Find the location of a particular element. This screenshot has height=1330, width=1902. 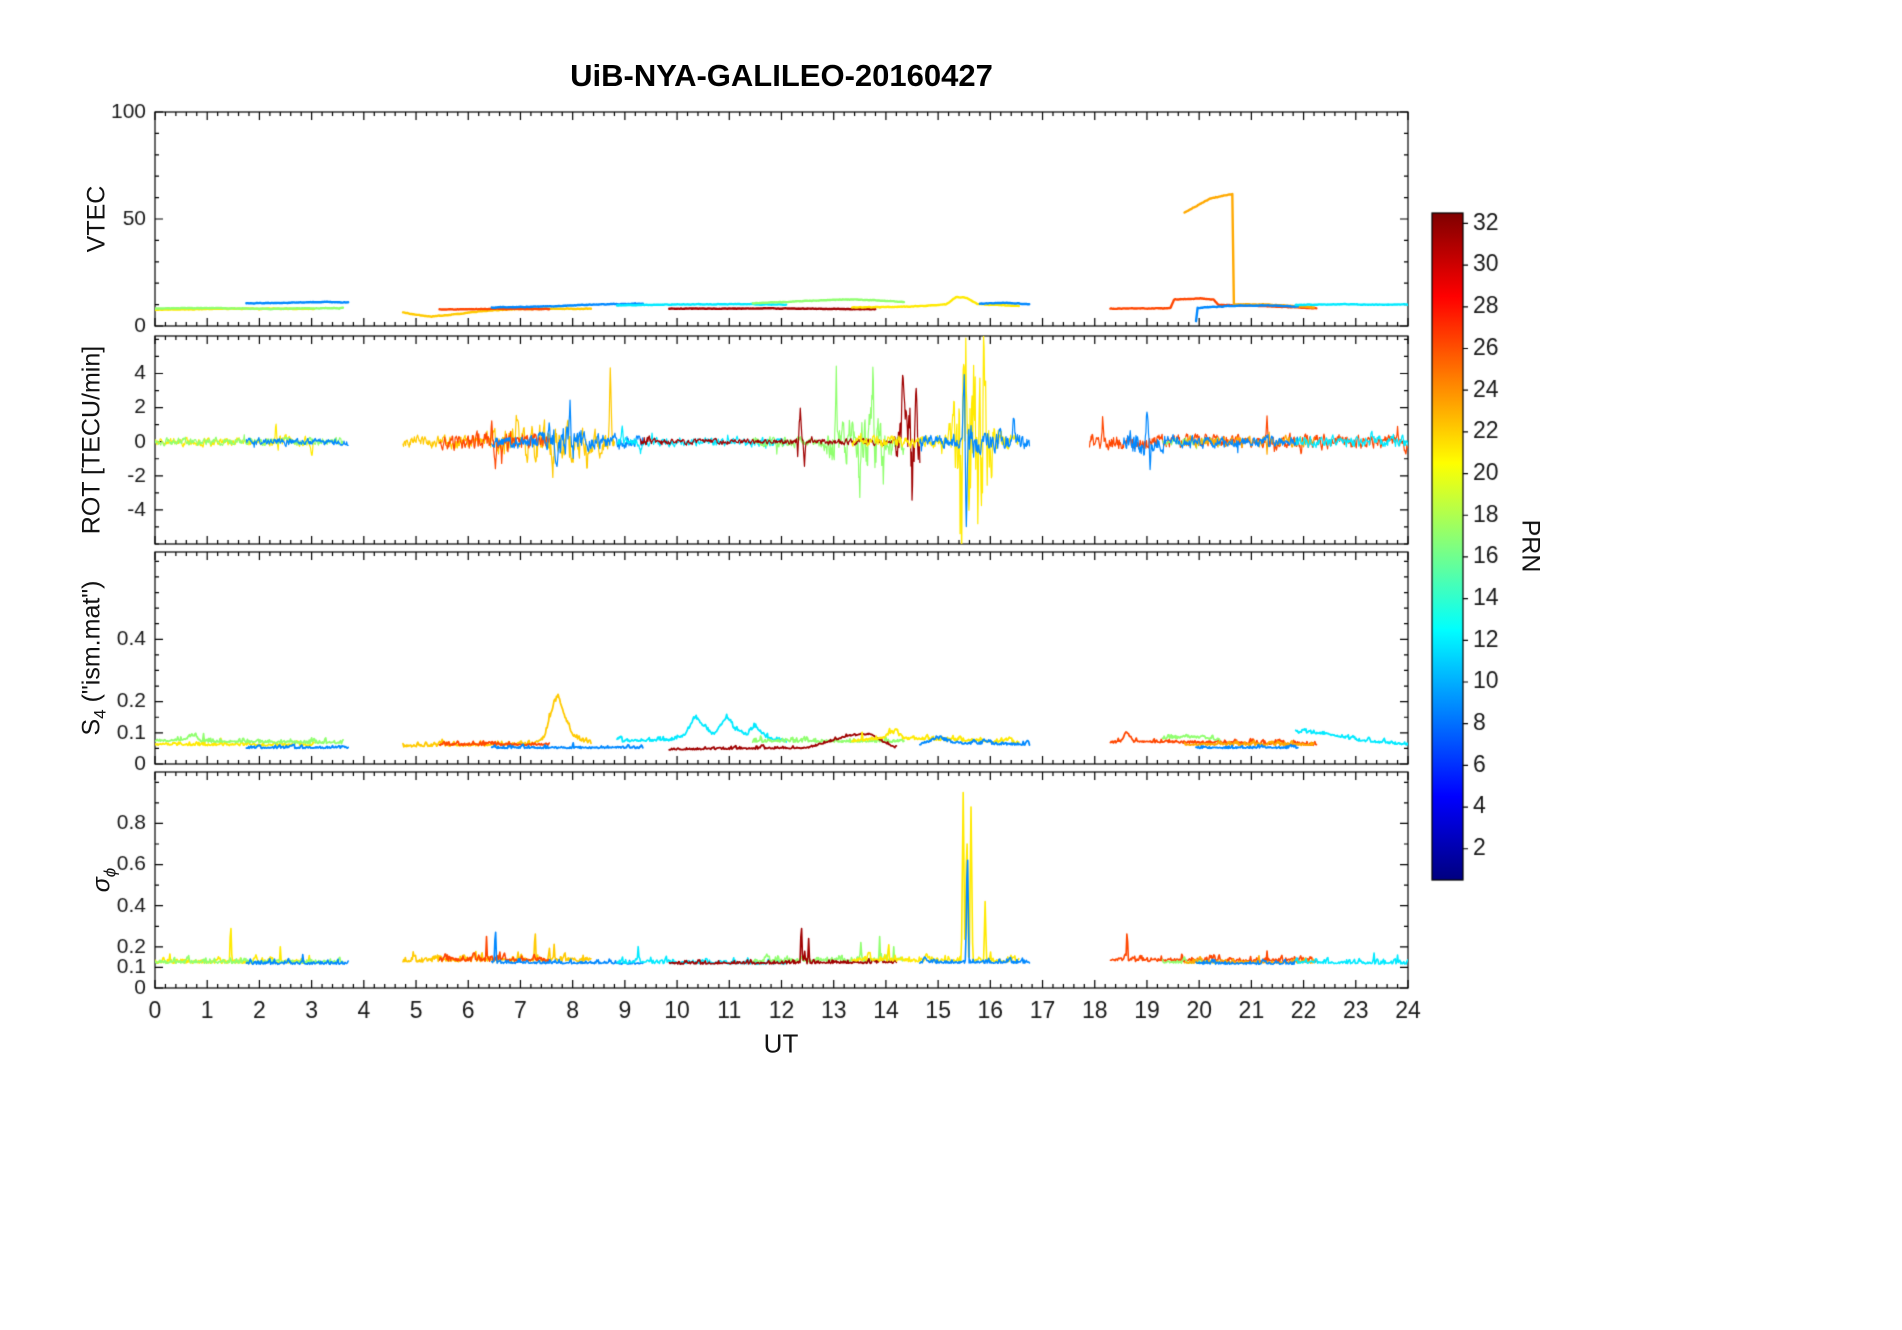

s4-axis-label: S4 ("ism.mat") is located at coordinates (93, 658).